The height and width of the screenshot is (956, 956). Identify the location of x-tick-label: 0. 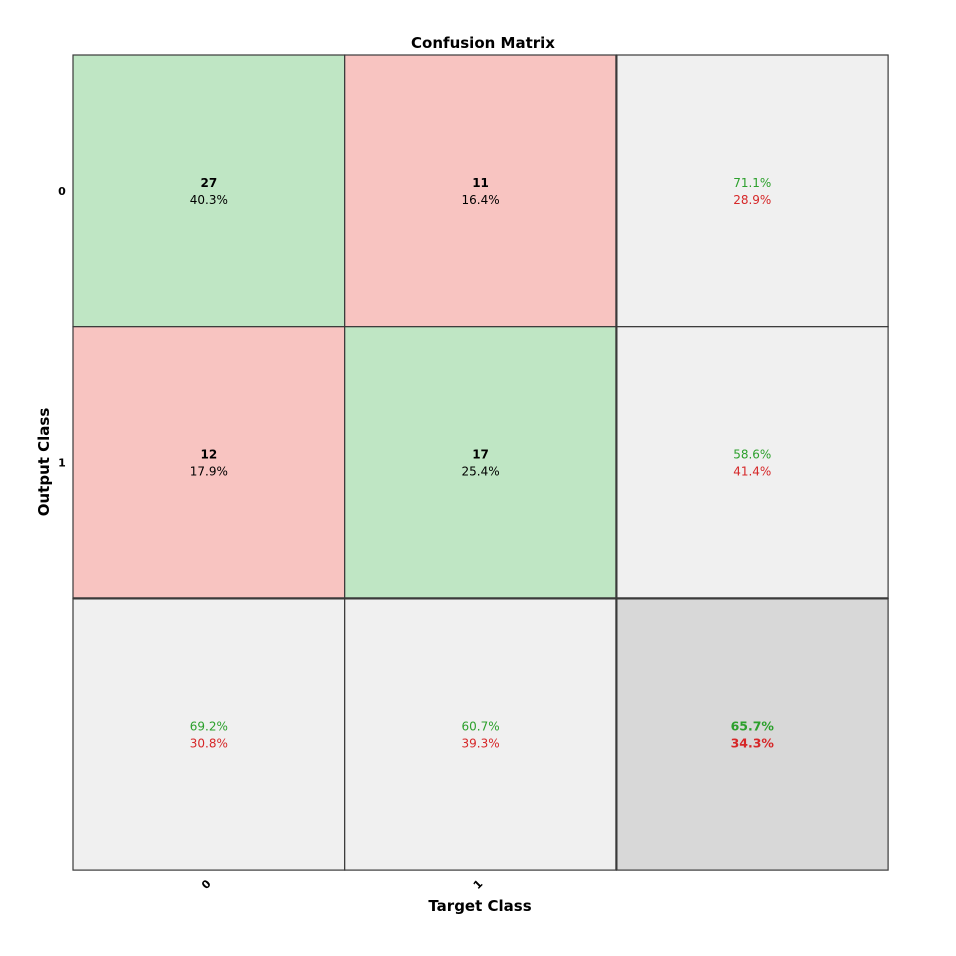
(206, 884).